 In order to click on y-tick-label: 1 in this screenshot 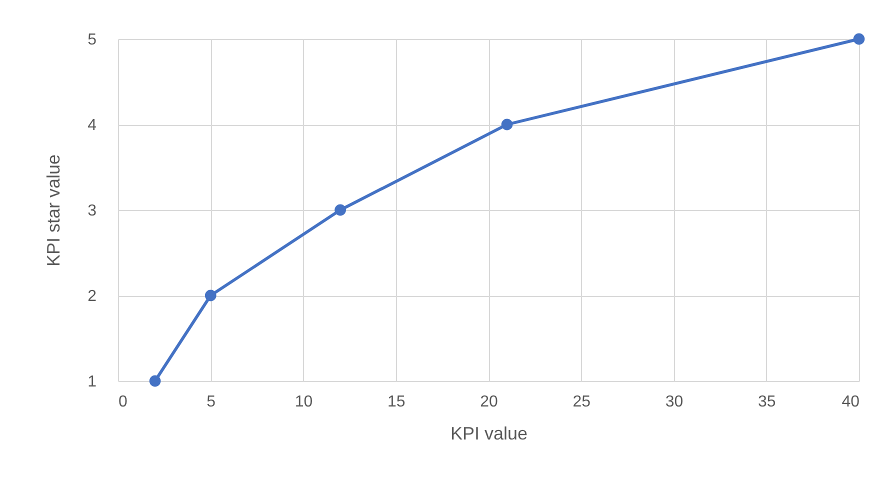, I will do `click(92, 382)`.